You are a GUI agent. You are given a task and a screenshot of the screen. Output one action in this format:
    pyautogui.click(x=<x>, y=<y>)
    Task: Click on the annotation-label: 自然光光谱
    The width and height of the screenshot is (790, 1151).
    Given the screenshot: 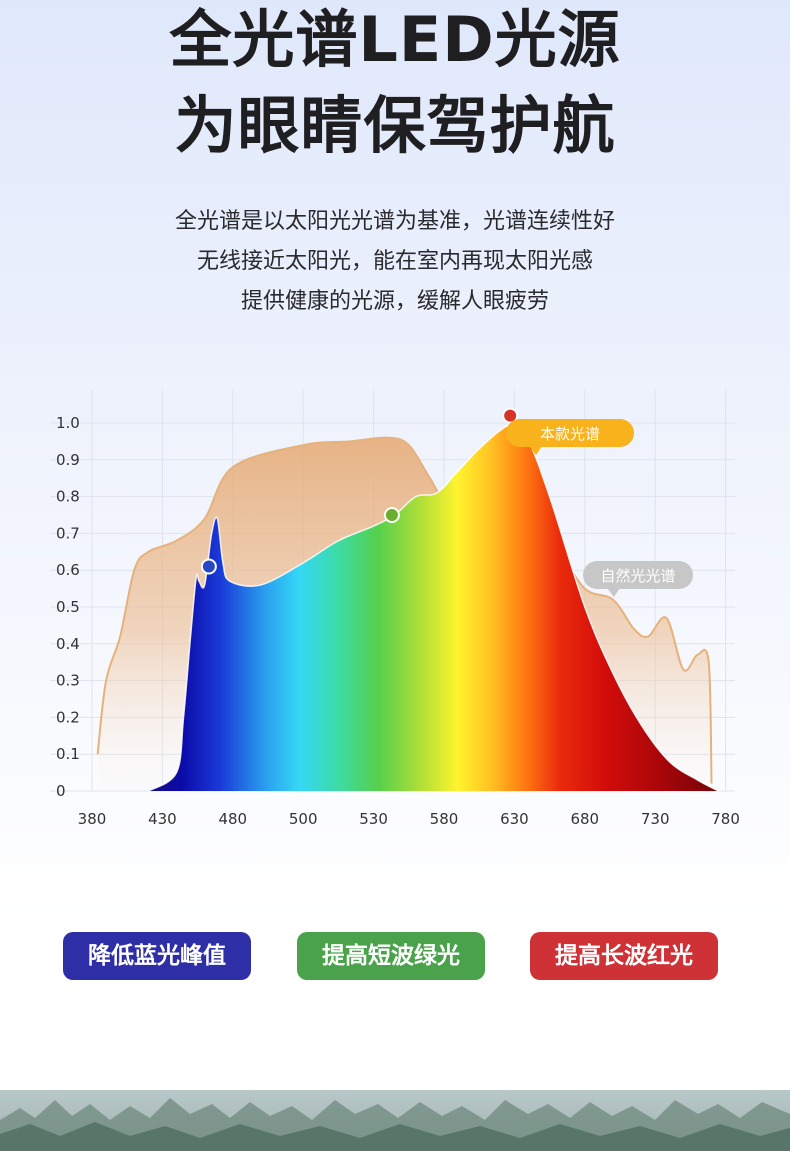 What is the action you would take?
    pyautogui.click(x=637, y=576)
    